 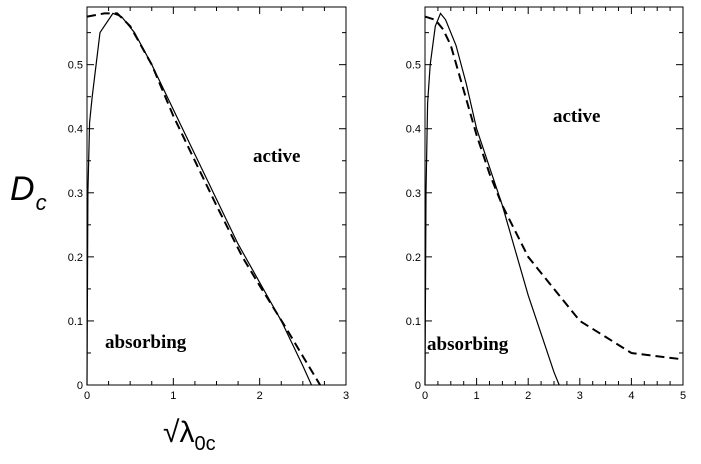 I want to click on y-axis-title-sub: c, so click(x=41, y=202).